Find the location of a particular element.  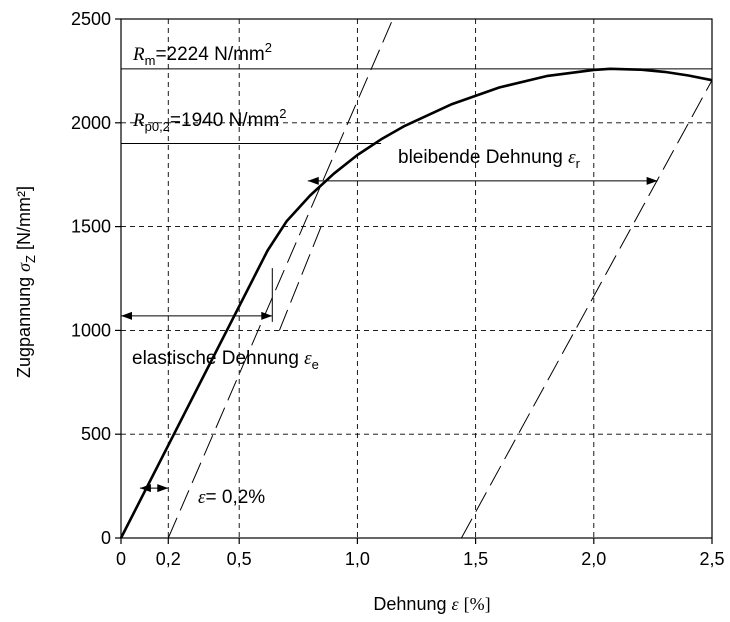

y-axis-title: Zugpannung σZ [N/mm²] is located at coordinates (26, 282).